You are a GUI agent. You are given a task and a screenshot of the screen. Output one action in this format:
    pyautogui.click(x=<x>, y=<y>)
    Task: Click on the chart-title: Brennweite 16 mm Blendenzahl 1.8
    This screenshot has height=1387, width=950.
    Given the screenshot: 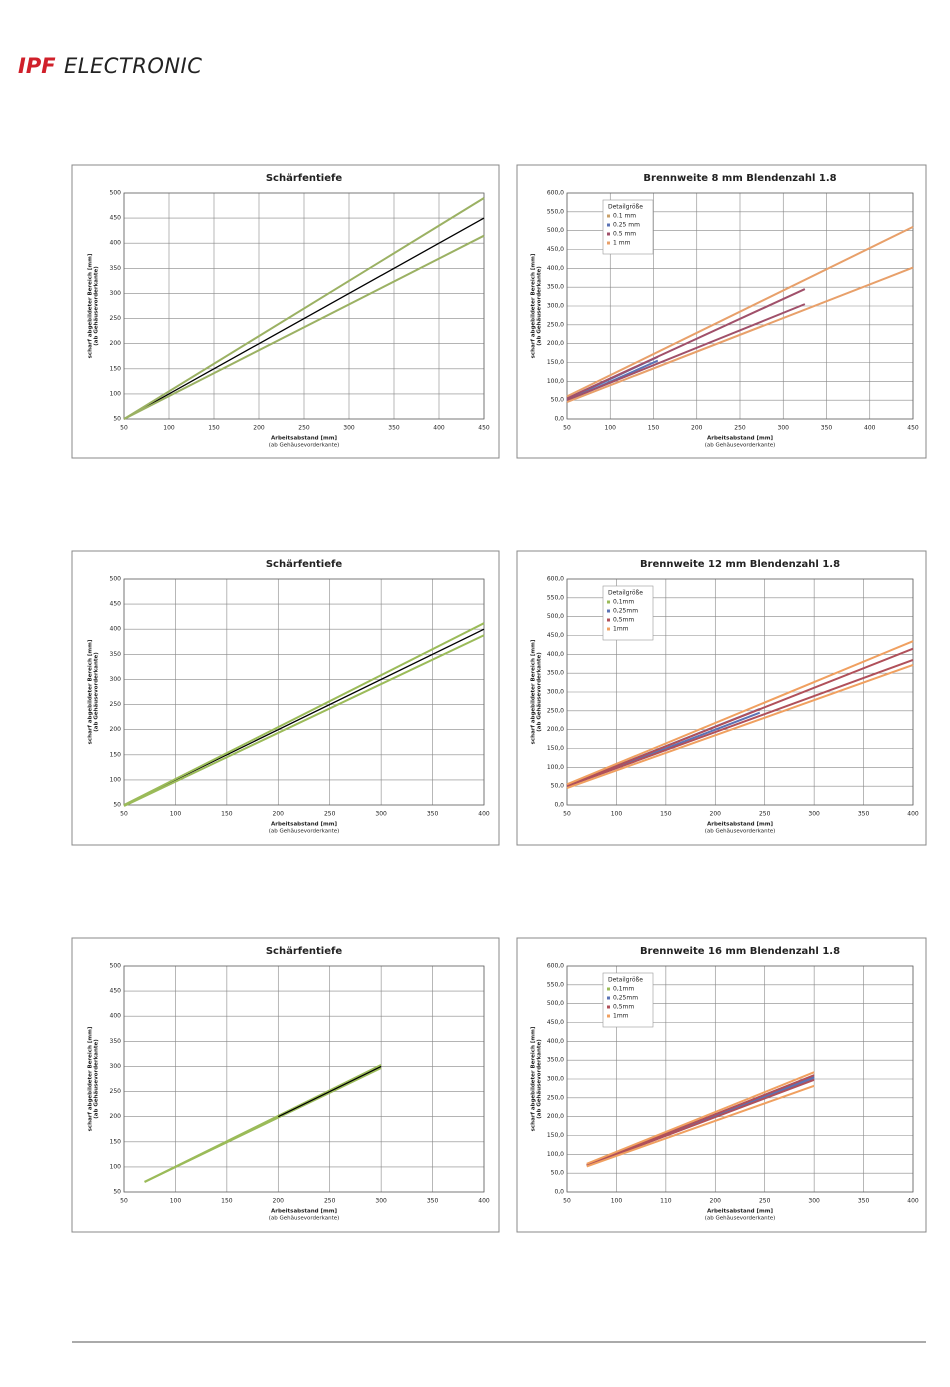 What is the action you would take?
    pyautogui.click(x=740, y=951)
    